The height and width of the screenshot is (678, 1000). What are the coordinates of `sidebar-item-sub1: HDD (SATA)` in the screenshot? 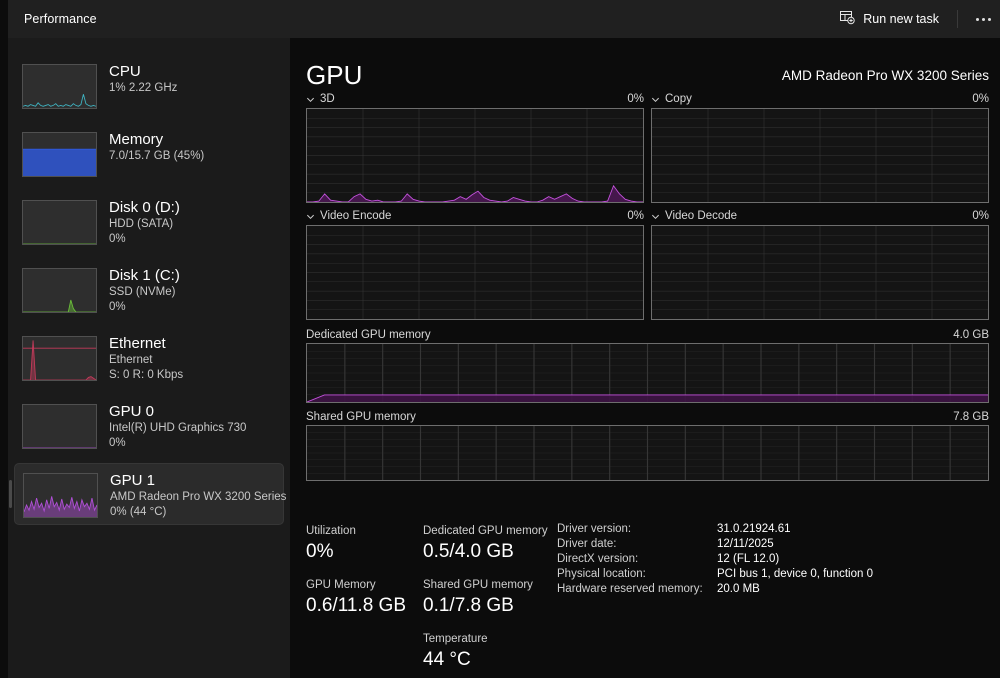 It's located at (141, 224).